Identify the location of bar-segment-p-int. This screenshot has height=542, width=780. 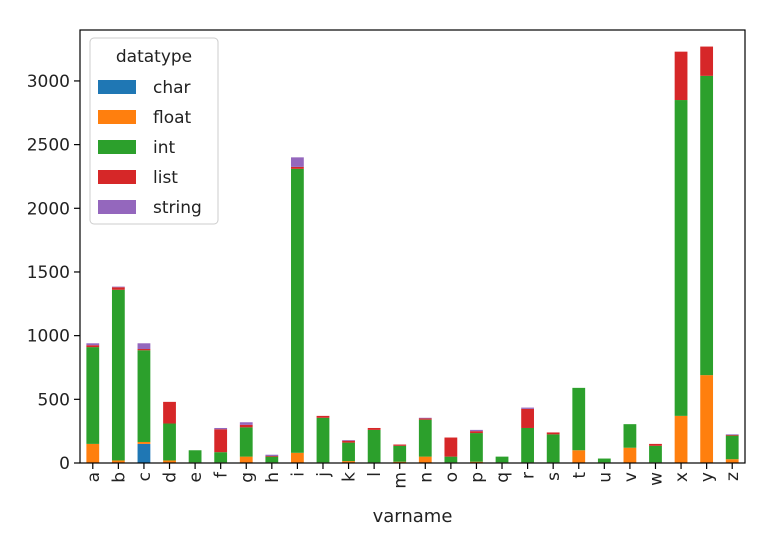
(476, 447).